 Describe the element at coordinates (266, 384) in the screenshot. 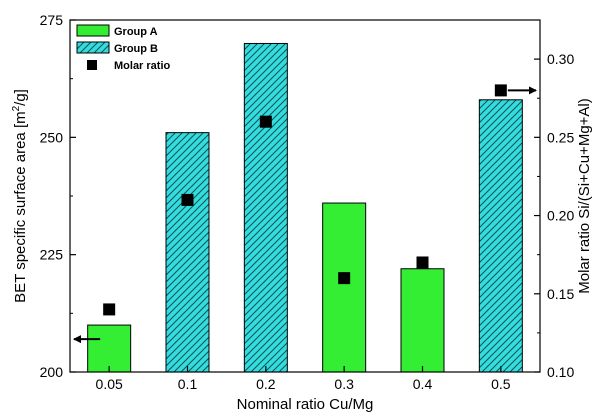

I see `x-tick-label: 0.2` at that location.